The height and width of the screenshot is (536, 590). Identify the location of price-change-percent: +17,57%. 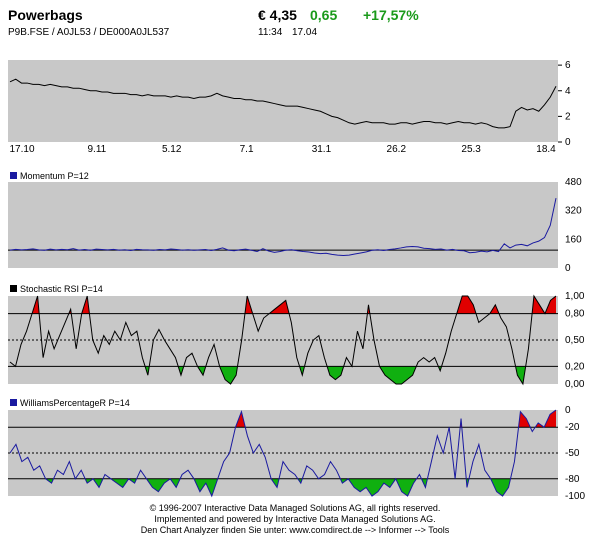
(391, 15).